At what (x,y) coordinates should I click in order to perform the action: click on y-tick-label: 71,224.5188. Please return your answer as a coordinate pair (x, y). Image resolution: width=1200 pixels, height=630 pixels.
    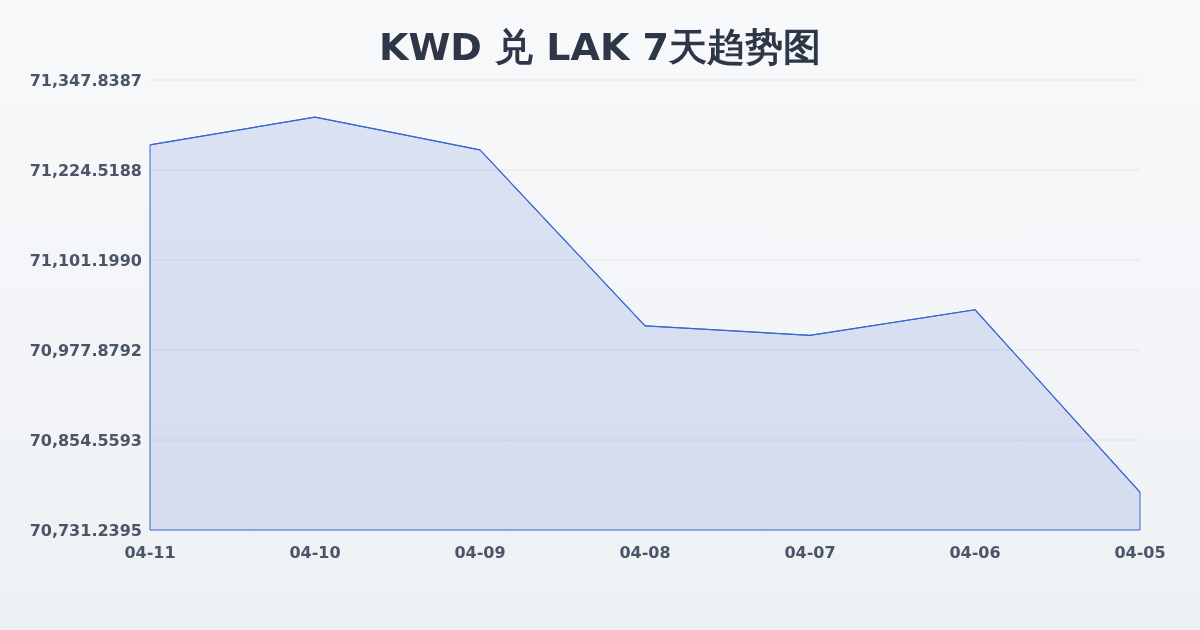
    Looking at the image, I should click on (85, 170).